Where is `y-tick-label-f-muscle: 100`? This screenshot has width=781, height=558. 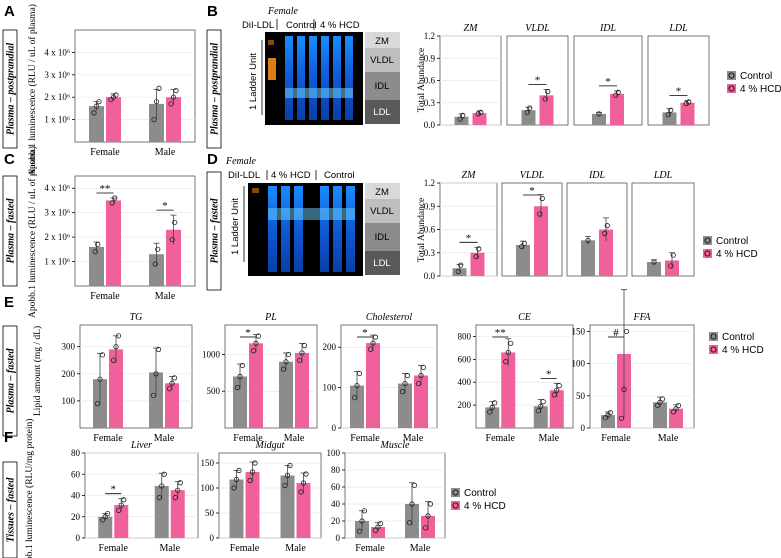 y-tick-label-f-muscle: 100 is located at coordinates (334, 453).